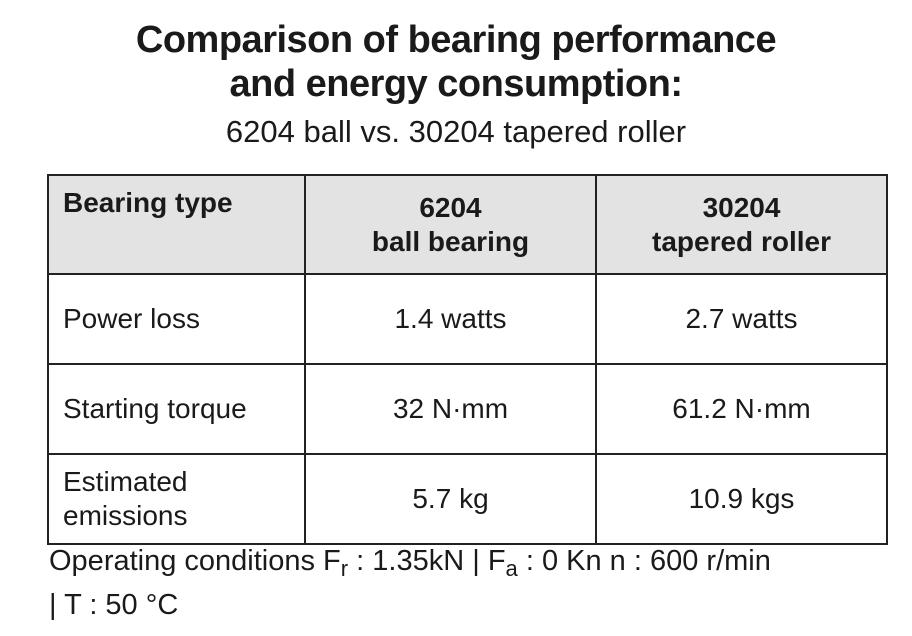 Image resolution: width=912 pixels, height=636 pixels. I want to click on note-part-3: : 0 Kn n : 600 r/min, so click(644, 561).